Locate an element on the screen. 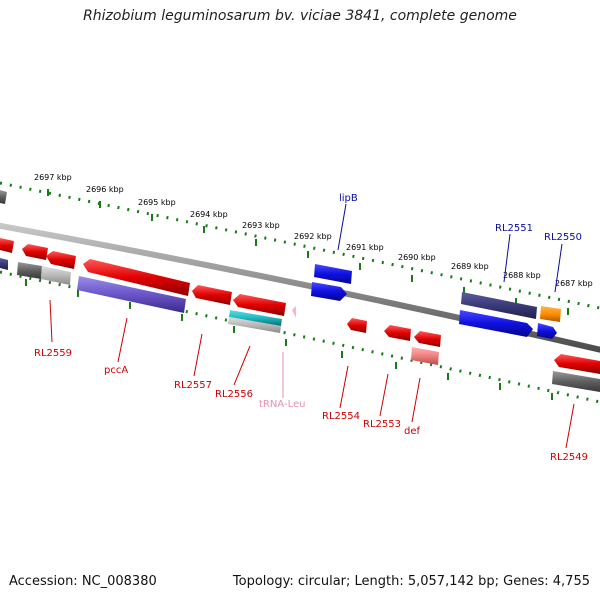 The image size is (600, 600). accession-text: Accession: NC_008380 is located at coordinates (83, 581).